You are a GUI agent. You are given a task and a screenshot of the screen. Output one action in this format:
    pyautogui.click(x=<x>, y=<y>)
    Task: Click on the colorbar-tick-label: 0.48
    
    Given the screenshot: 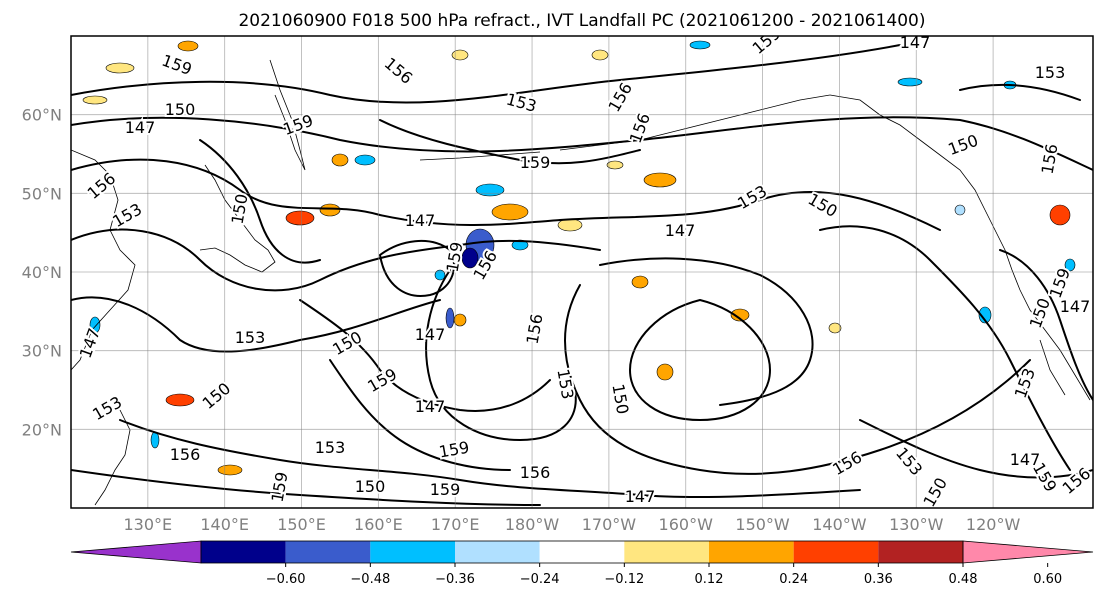 What is the action you would take?
    pyautogui.click(x=963, y=579)
    